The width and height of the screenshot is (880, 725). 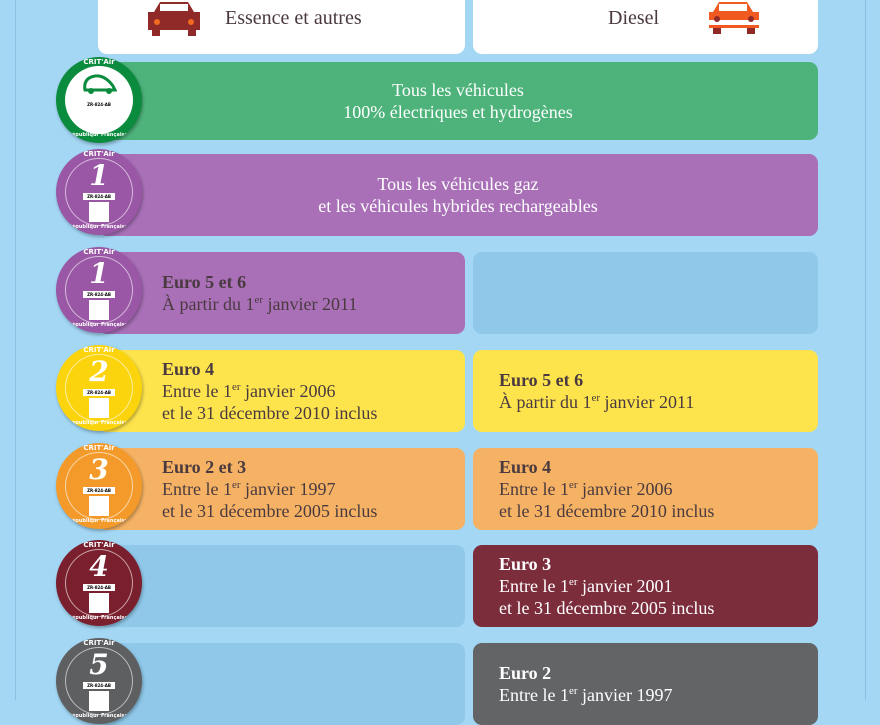 I want to click on date-text: janvier 2001, so click(x=625, y=586).